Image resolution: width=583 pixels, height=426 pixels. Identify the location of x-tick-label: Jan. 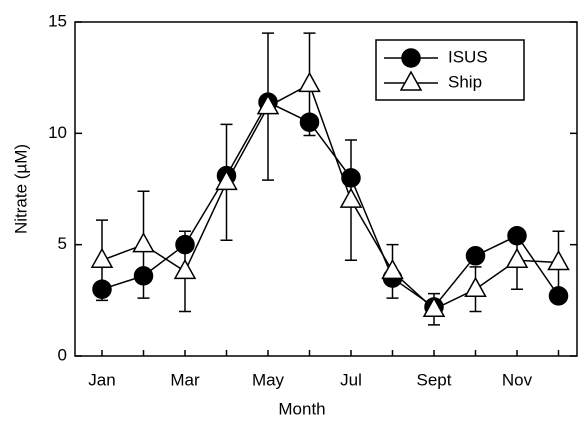
(101, 379).